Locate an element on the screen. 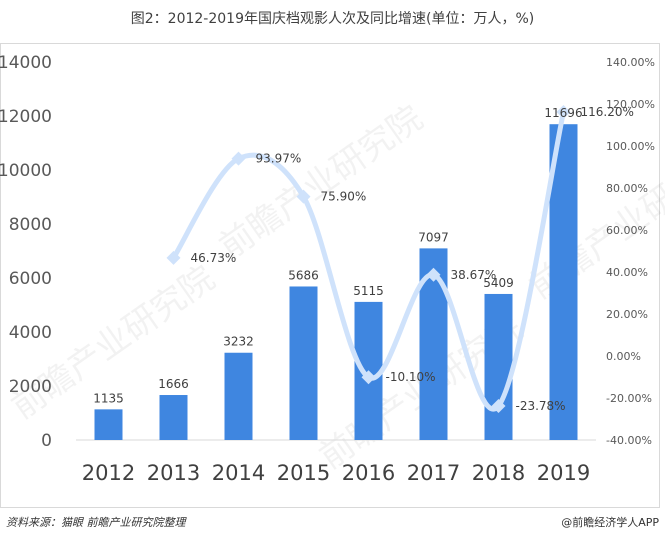 This screenshot has height=542, width=665. growth-value-label: 116.20% is located at coordinates (607, 112).